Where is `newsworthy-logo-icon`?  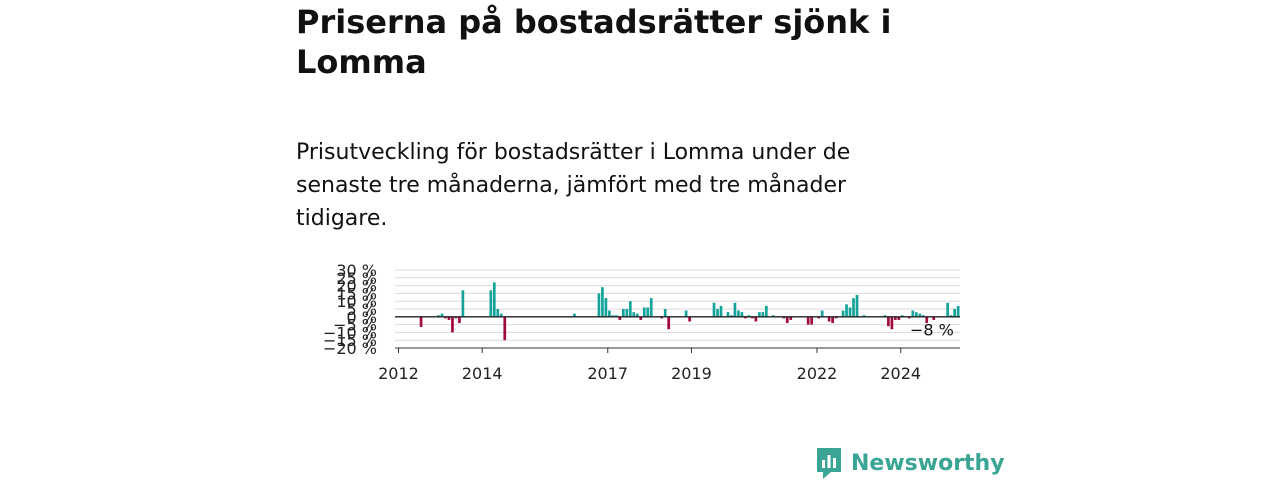
newsworthy-logo-icon is located at coordinates (829, 463).